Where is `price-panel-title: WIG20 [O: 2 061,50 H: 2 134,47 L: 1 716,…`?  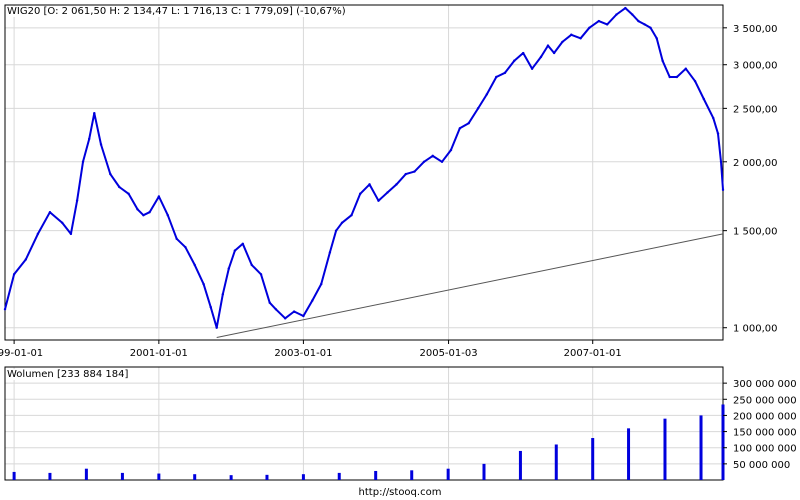 price-panel-title: WIG20 [O: 2 061,50 H: 2 134,47 L: 1 716,… is located at coordinates (176, 11).